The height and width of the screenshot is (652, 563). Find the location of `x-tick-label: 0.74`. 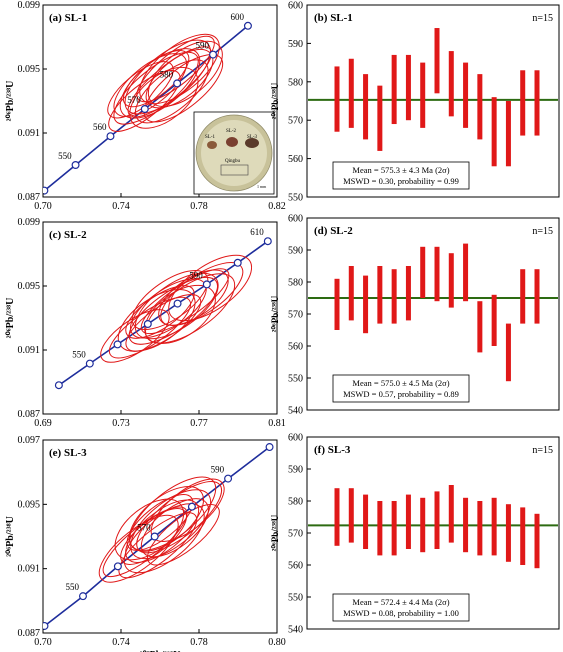

x-tick-label: 0.74 is located at coordinates (121, 206).